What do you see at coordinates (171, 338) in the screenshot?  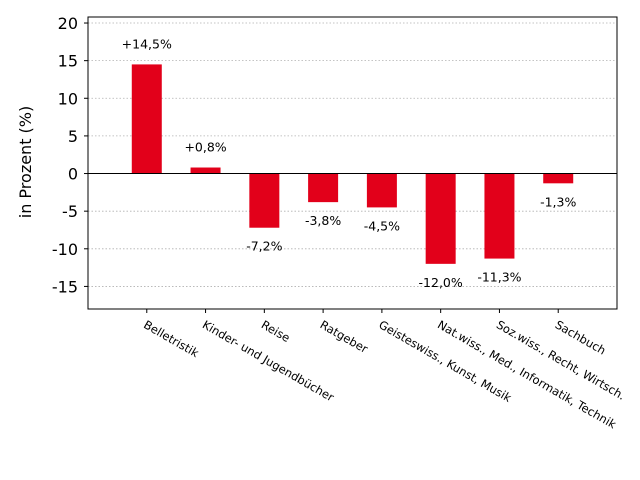 I see `x-tick-label: Belletristik` at bounding box center [171, 338].